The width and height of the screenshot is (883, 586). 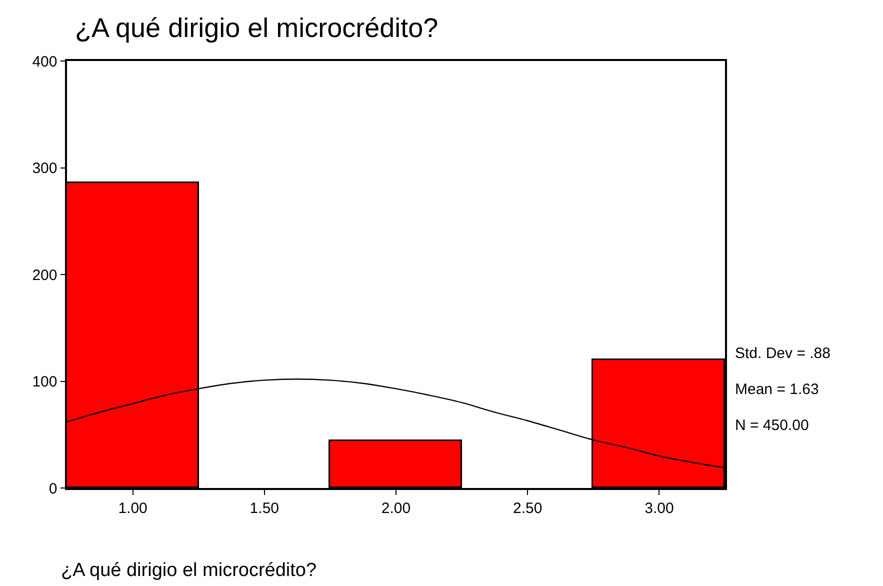 I want to click on y-tick-label: 0, so click(x=53, y=489).